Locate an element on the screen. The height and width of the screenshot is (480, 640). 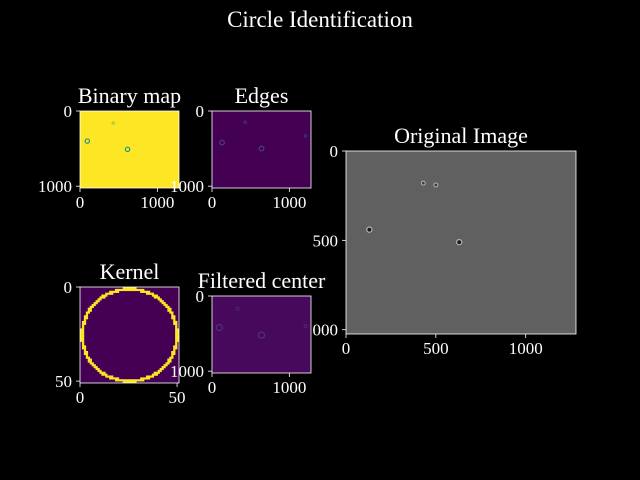
binary-feature is located at coordinates (127, 149).